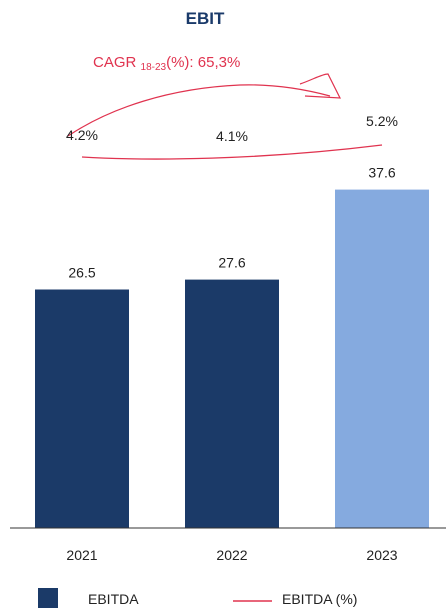  Describe the element at coordinates (382, 358) in the screenshot. I see `bar-2023` at that location.